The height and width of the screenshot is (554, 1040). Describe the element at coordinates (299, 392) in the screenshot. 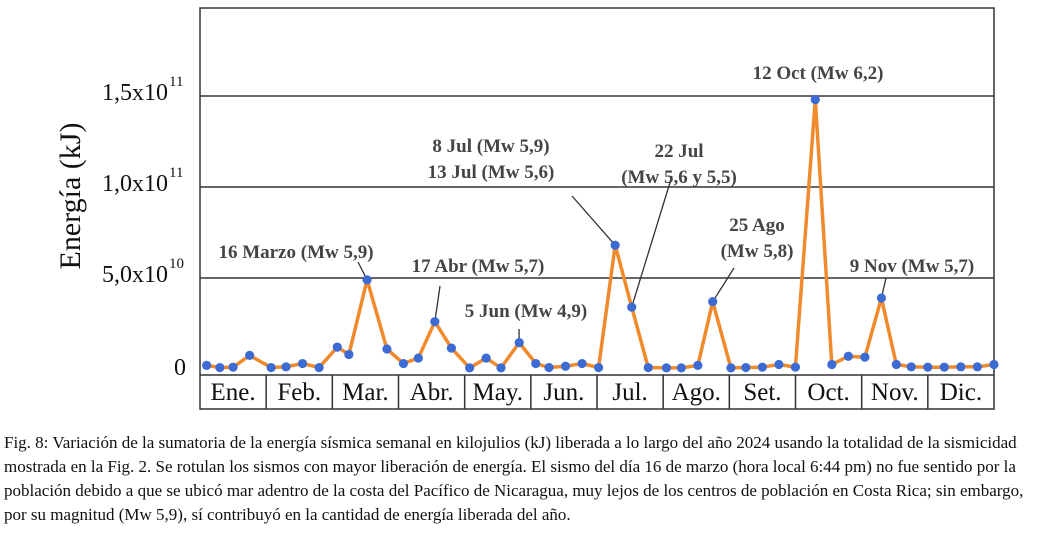

I see `month-label: Feb.` at that location.